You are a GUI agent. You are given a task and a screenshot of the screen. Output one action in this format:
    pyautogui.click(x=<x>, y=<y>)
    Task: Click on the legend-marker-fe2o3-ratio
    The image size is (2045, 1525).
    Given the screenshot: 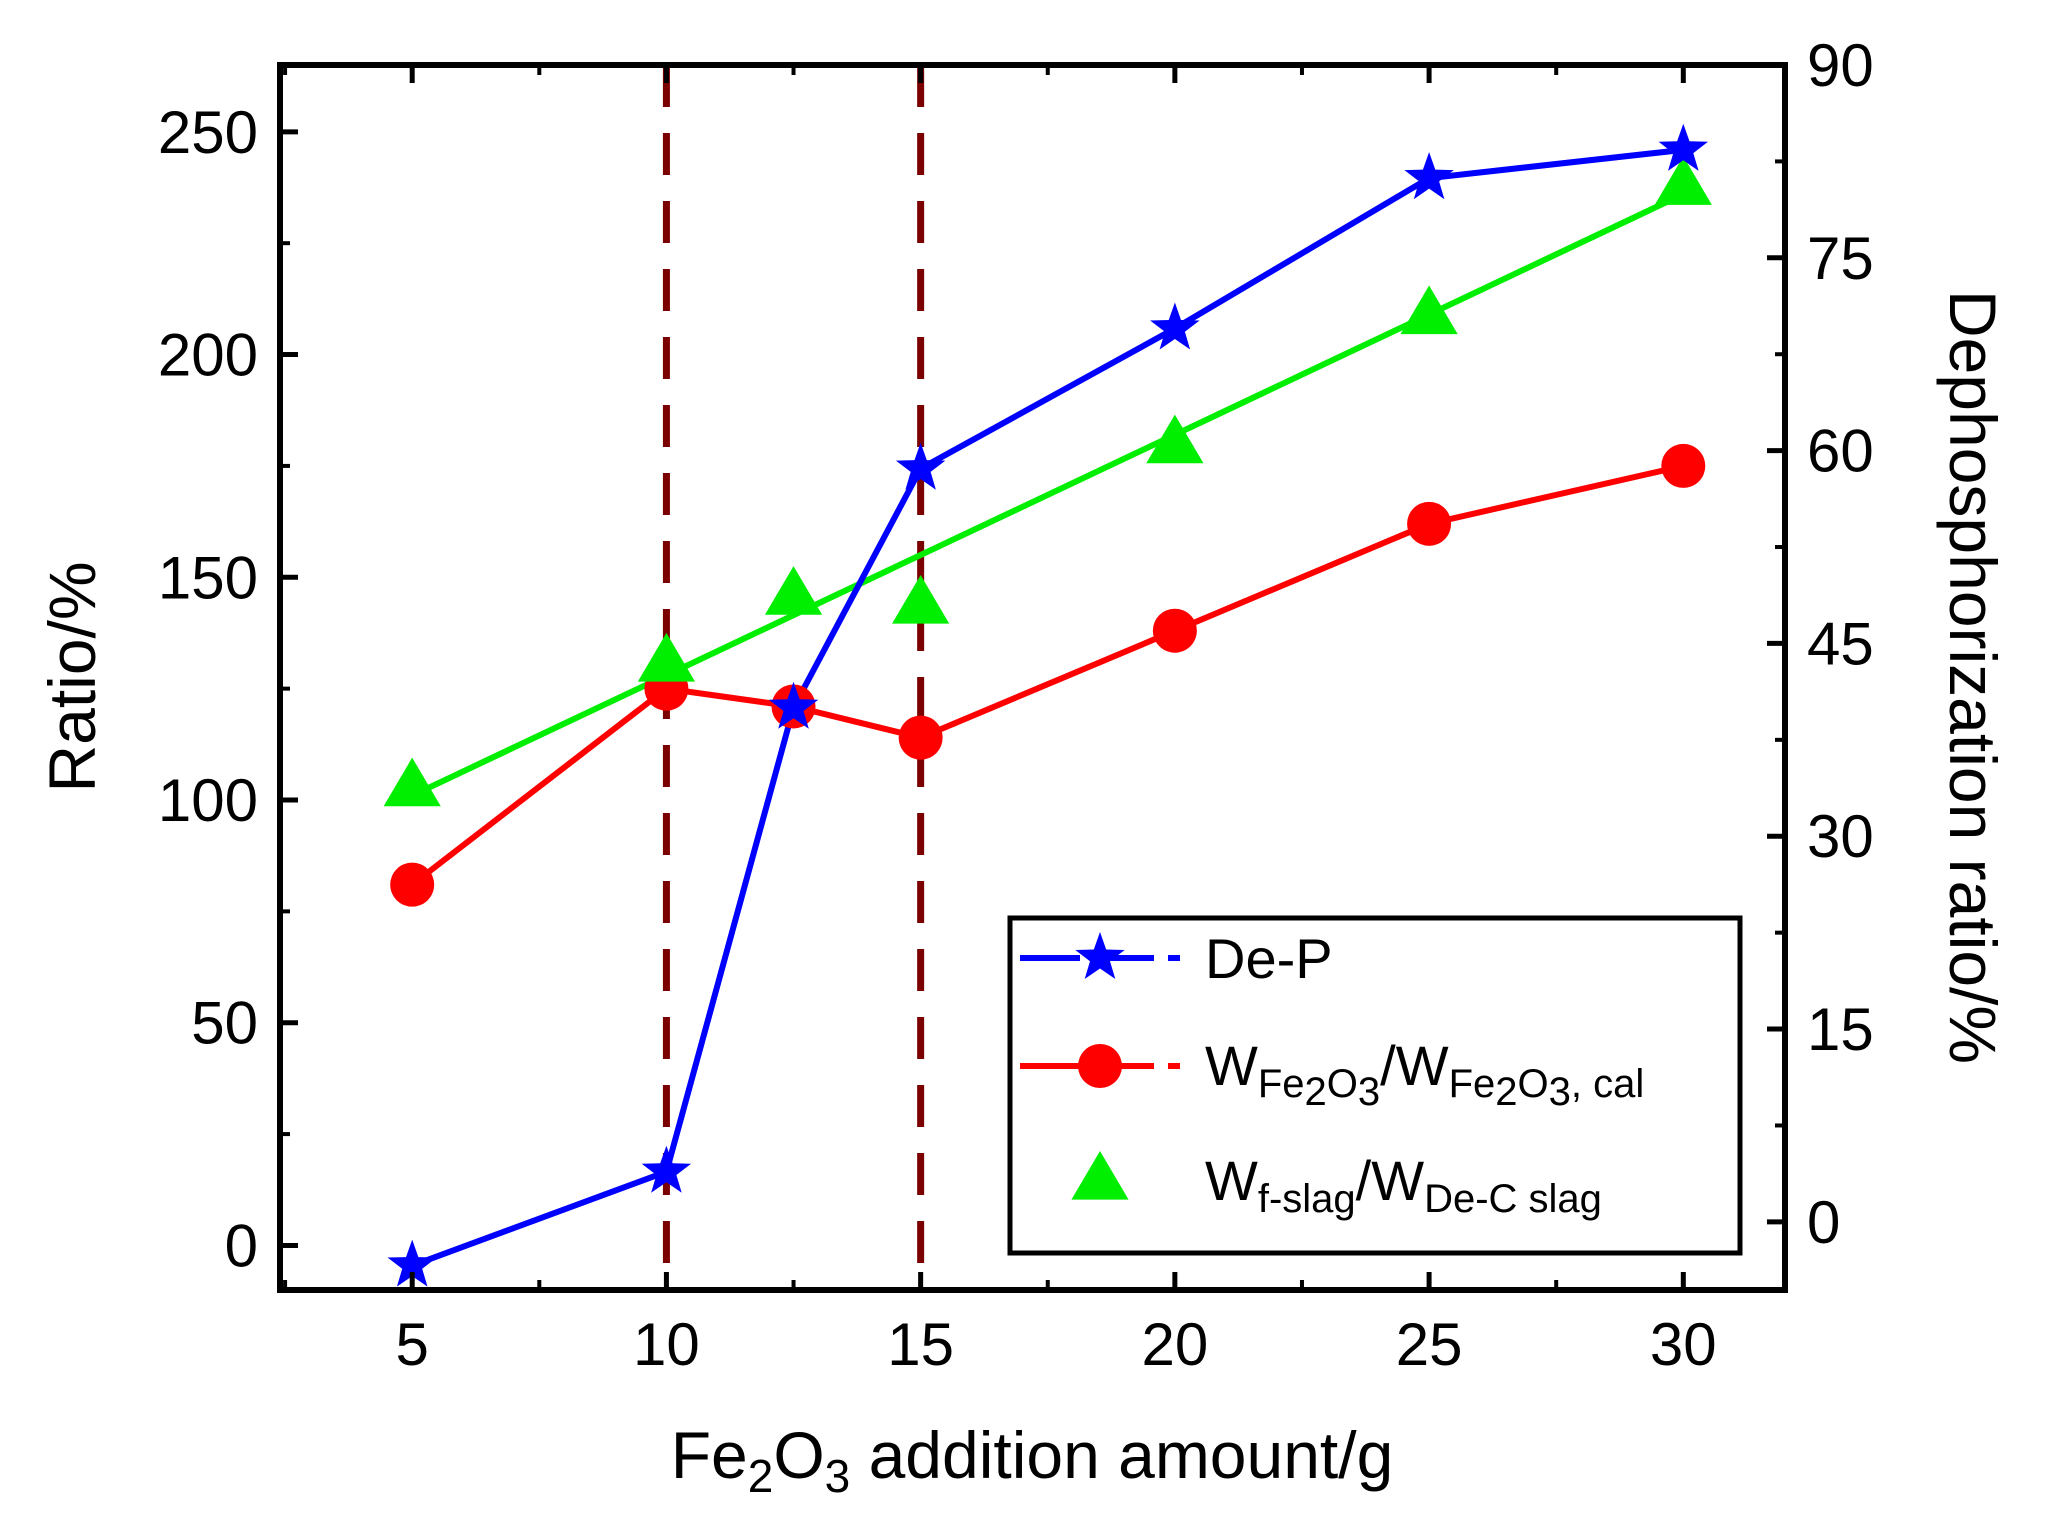 What is the action you would take?
    pyautogui.click(x=1100, y=1066)
    